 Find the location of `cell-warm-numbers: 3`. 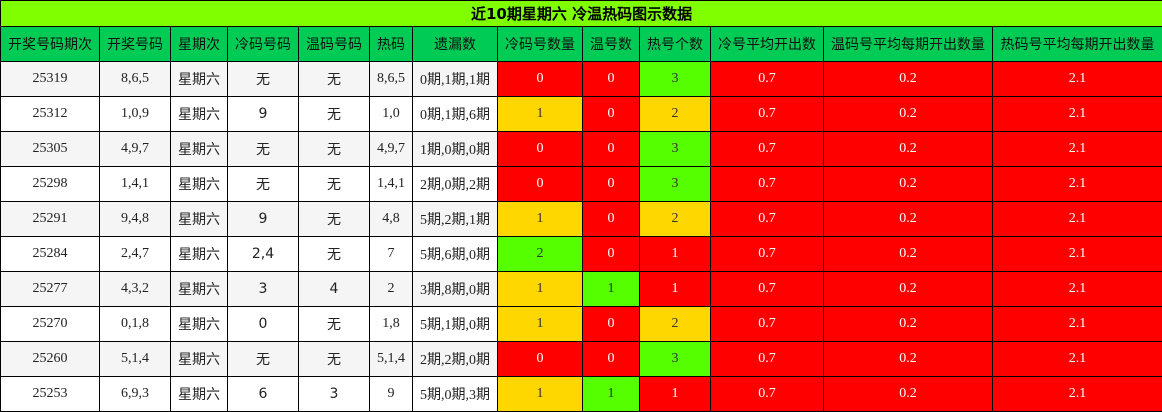

cell-warm-numbers: 3 is located at coordinates (334, 394).